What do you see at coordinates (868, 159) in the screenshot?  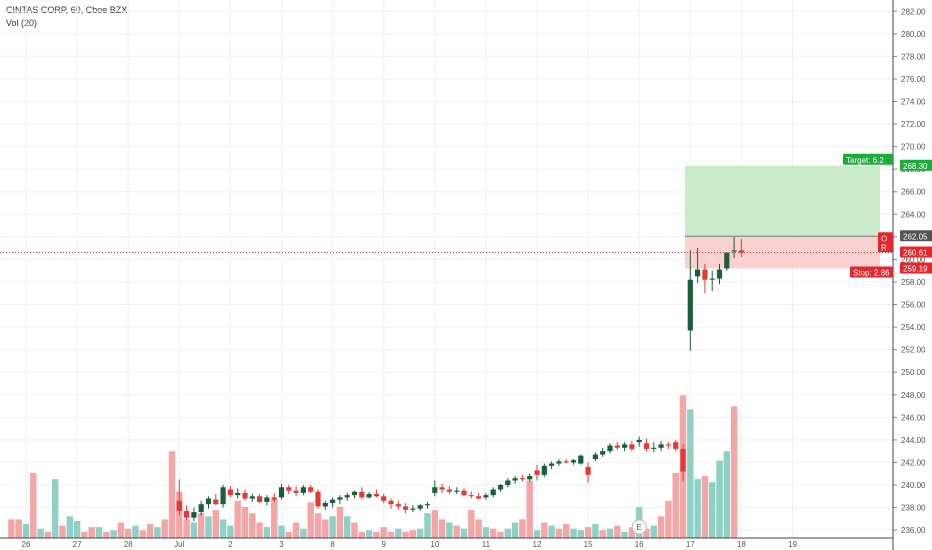 I see `target-label: Target: 6.2` at bounding box center [868, 159].